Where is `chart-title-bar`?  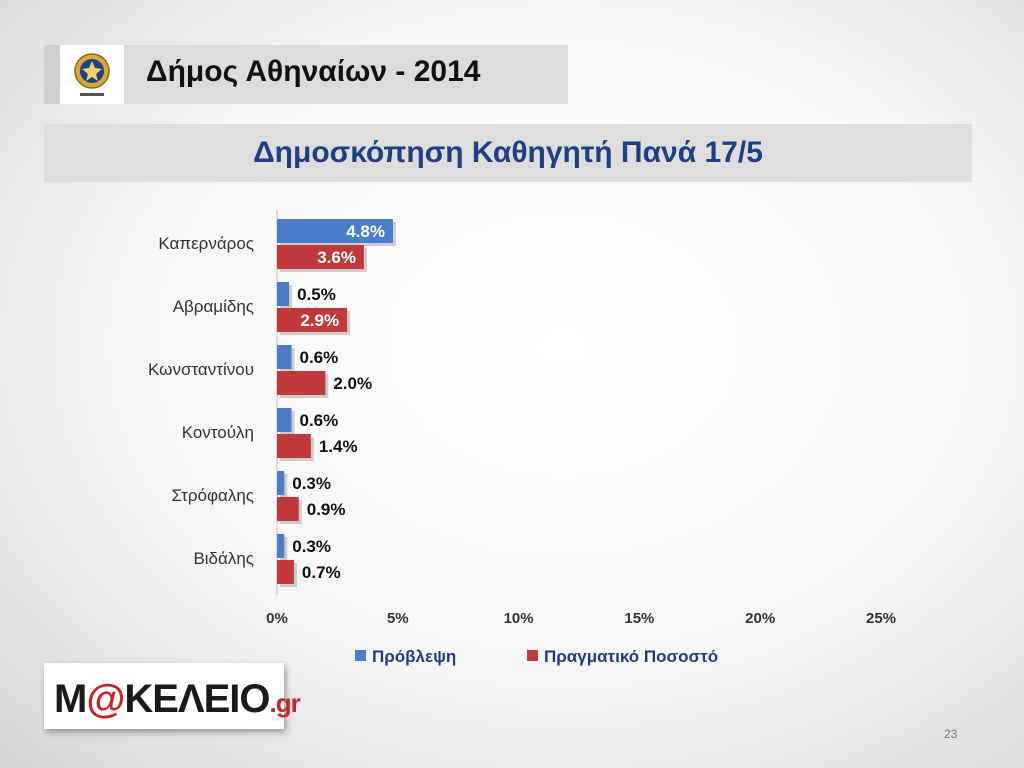
chart-title-bar is located at coordinates (508, 153).